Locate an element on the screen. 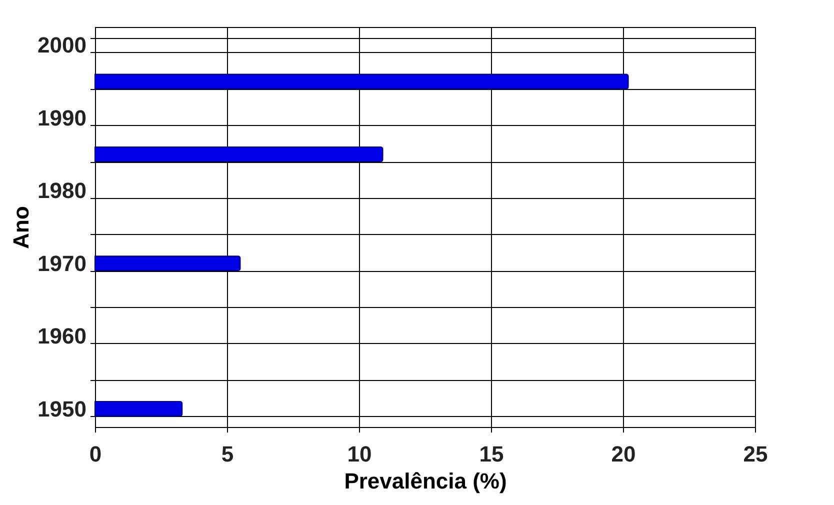 Image resolution: width=834 pixels, height=505 pixels. y-tick-label: 1950 is located at coordinates (62, 409).